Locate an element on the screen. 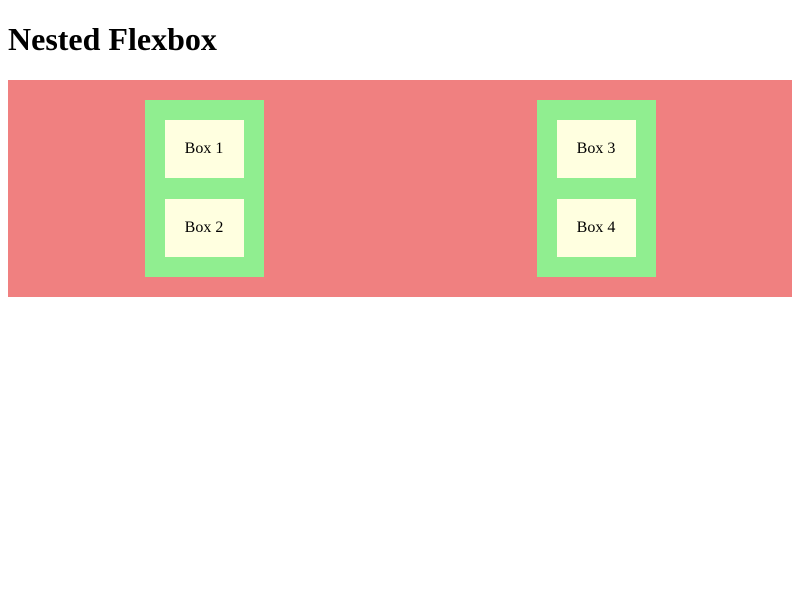 The height and width of the screenshot is (600, 800). flex-column-left: Box 1 Box 2 is located at coordinates (204, 188).